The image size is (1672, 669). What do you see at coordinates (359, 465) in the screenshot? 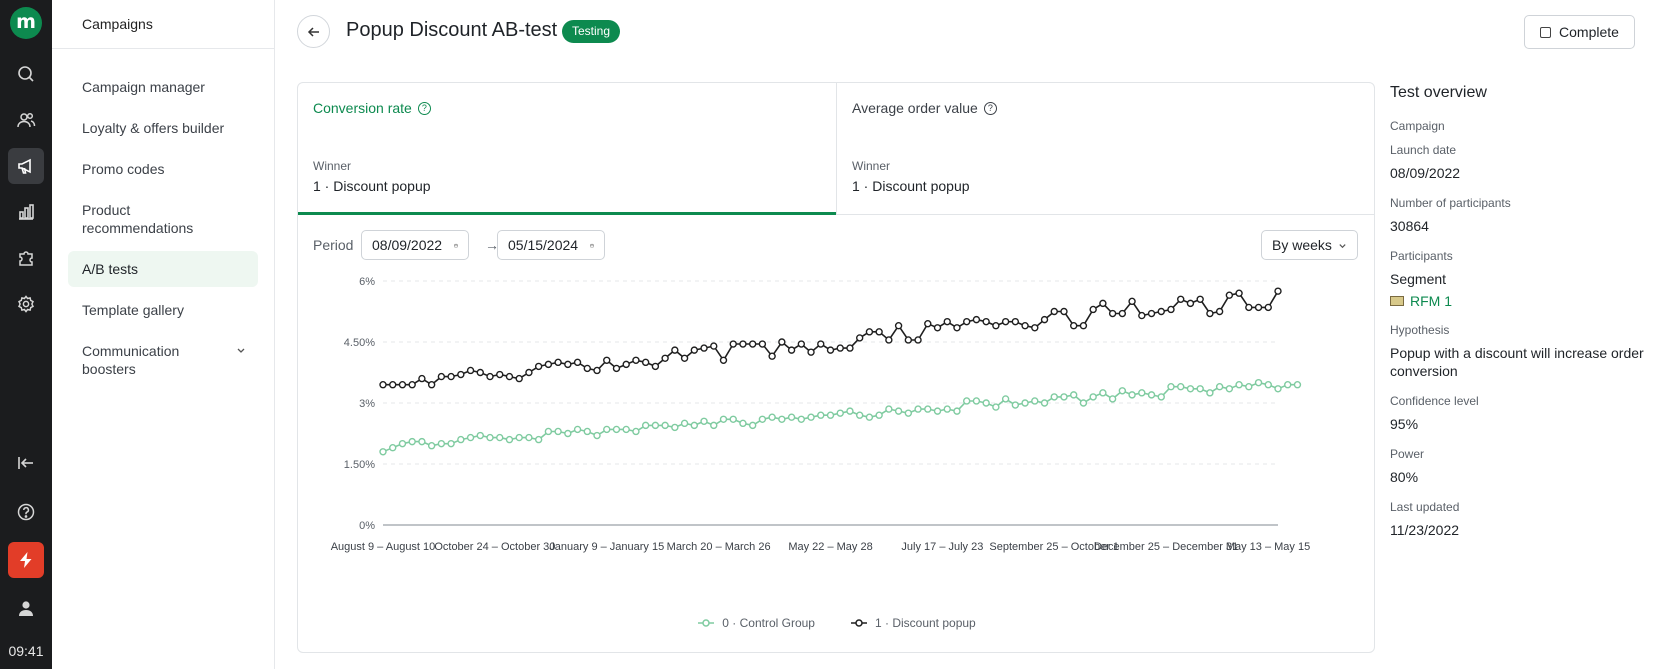
I see `y-tick-label: 1.50%` at bounding box center [359, 465].